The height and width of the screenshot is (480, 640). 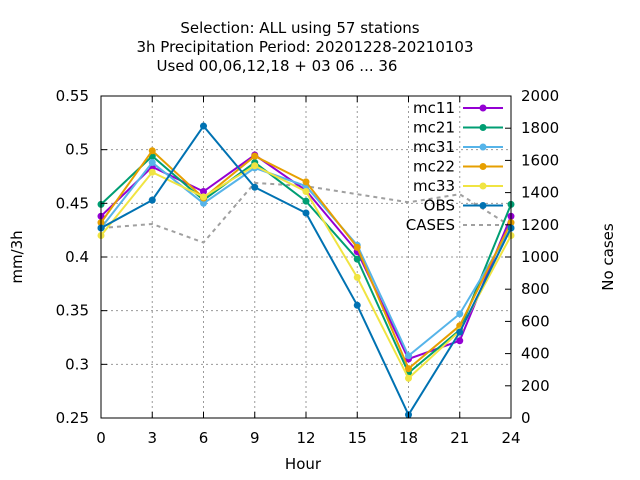 I want to click on y2-tick-label: 1200, so click(x=540, y=225).